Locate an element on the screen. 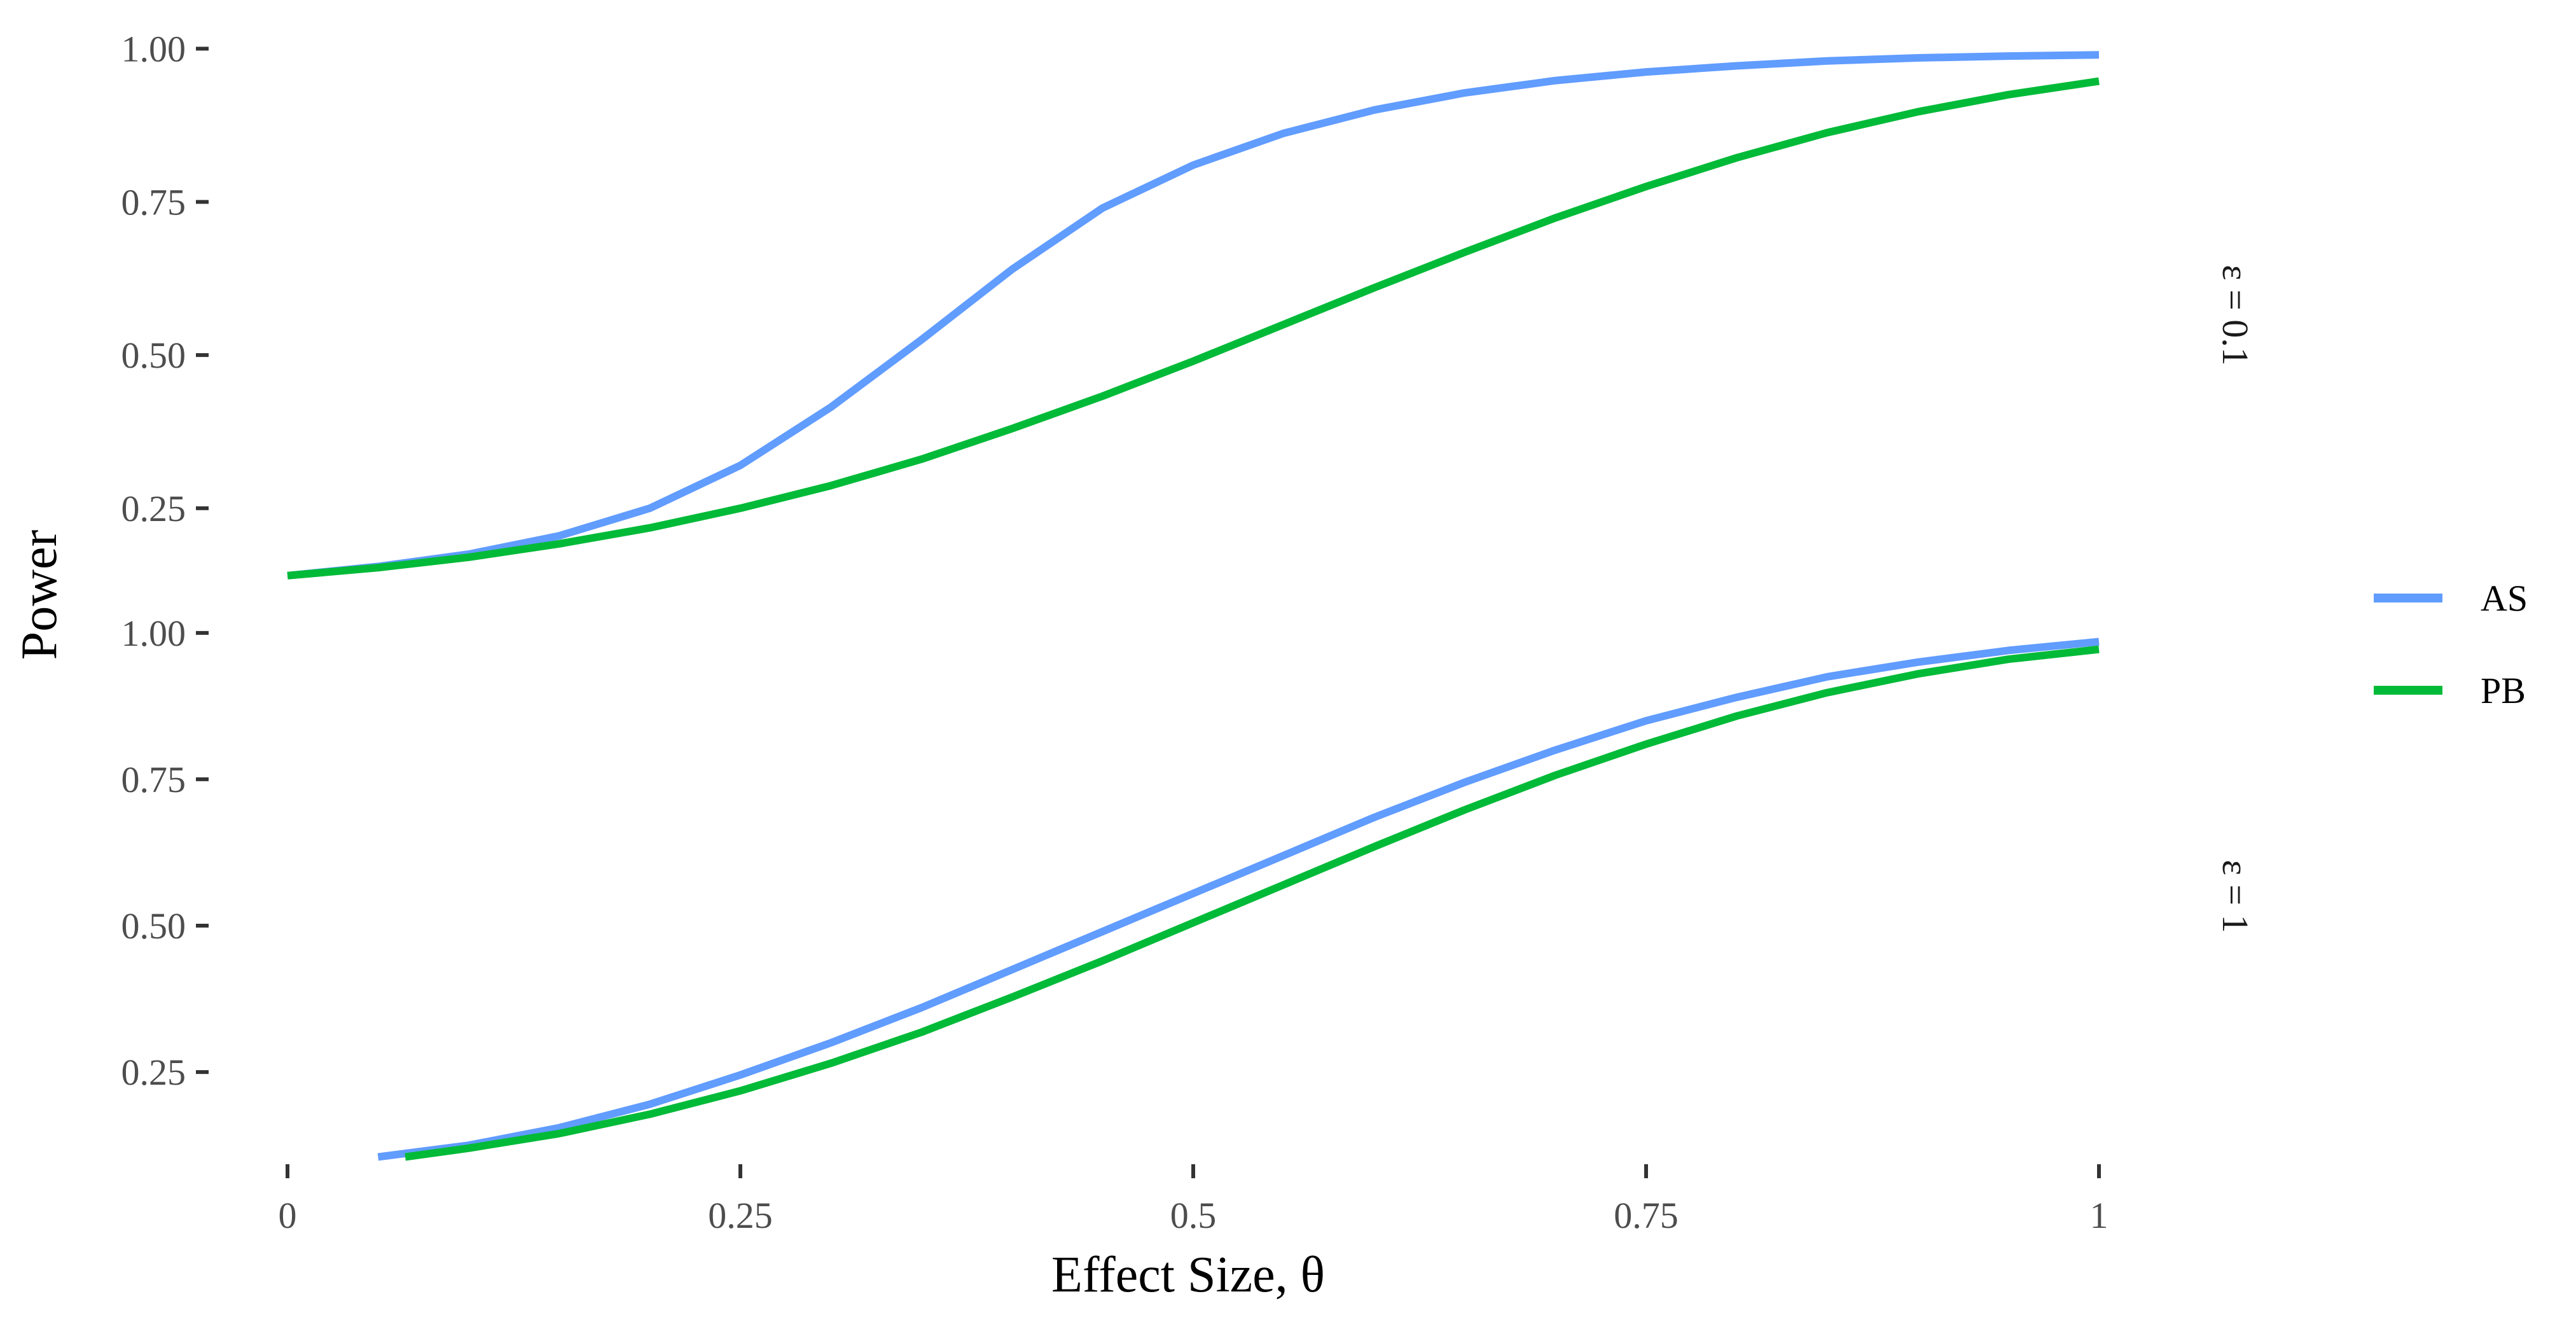 The width and height of the screenshot is (2576, 1336). x-axis: 0 0.25 0.5 0.75 1 is located at coordinates (1194, 1200).